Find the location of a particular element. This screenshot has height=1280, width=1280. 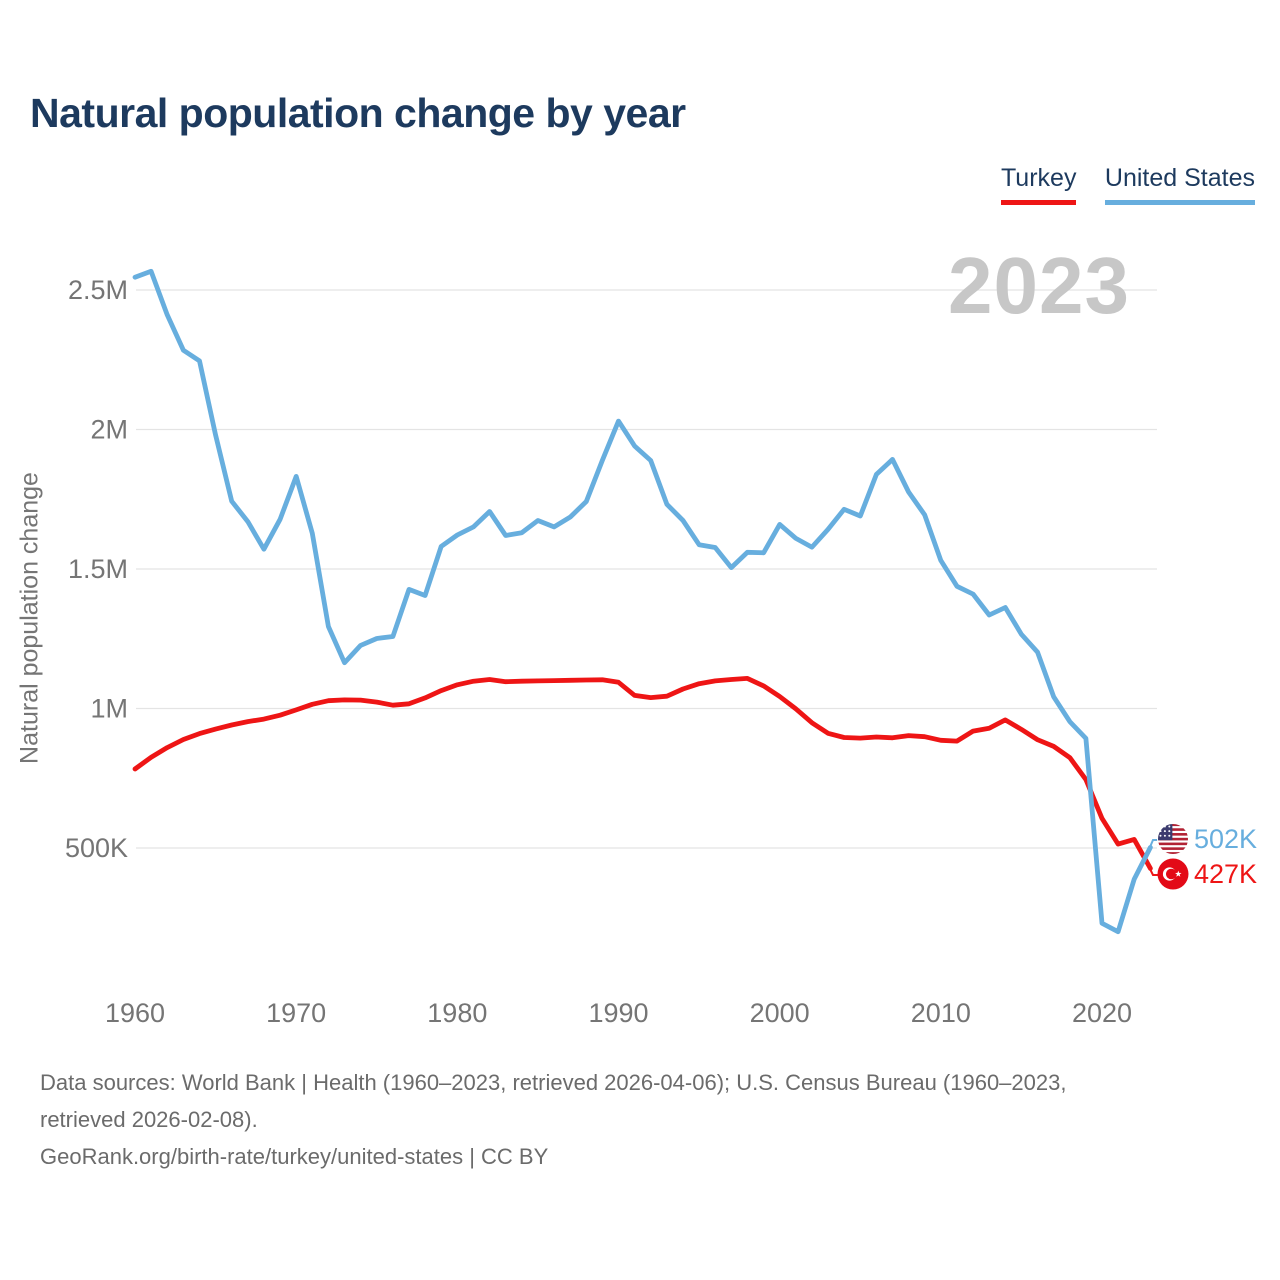

y-tick-label: 1.5M is located at coordinates (98, 569).